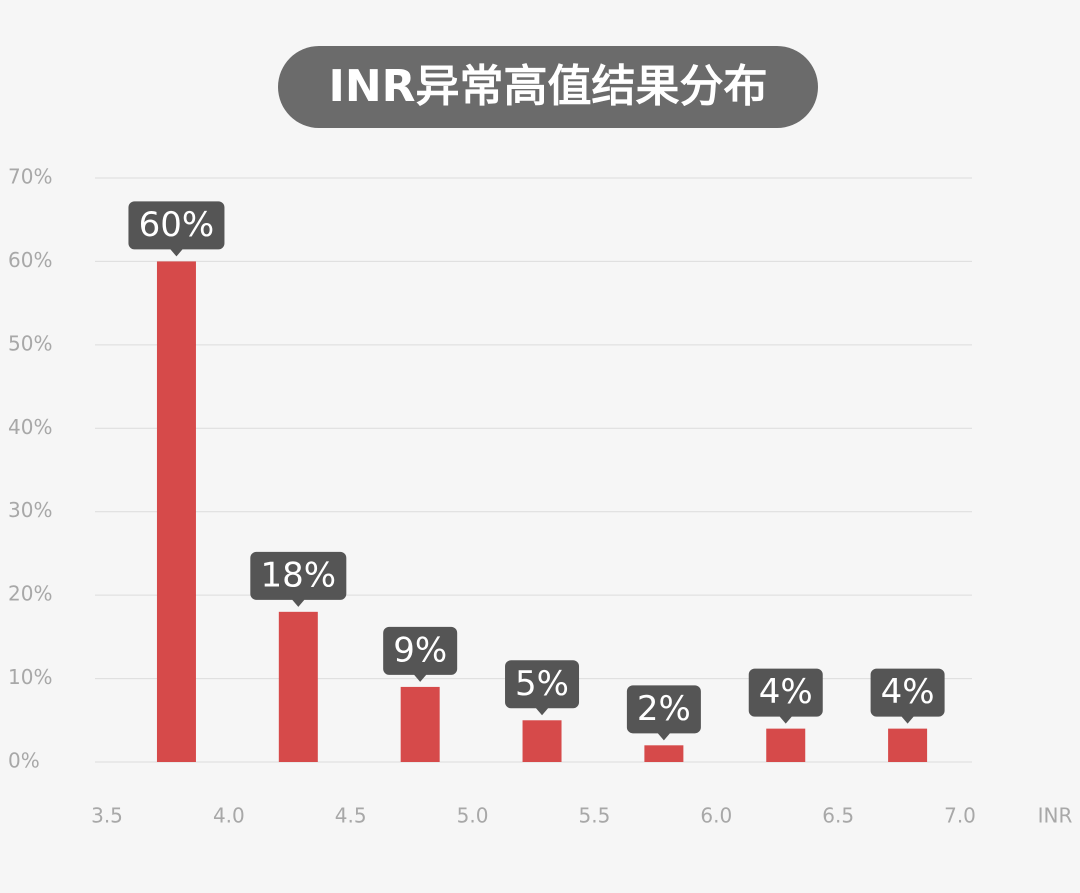 The height and width of the screenshot is (893, 1080). I want to click on y-tick-label: 0%, so click(24, 761).